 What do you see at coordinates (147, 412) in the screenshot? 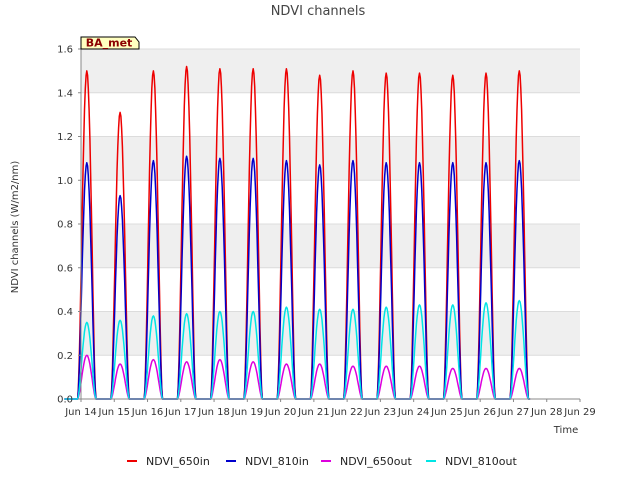
I see `x-tick-label: Jun 16` at bounding box center [147, 412].